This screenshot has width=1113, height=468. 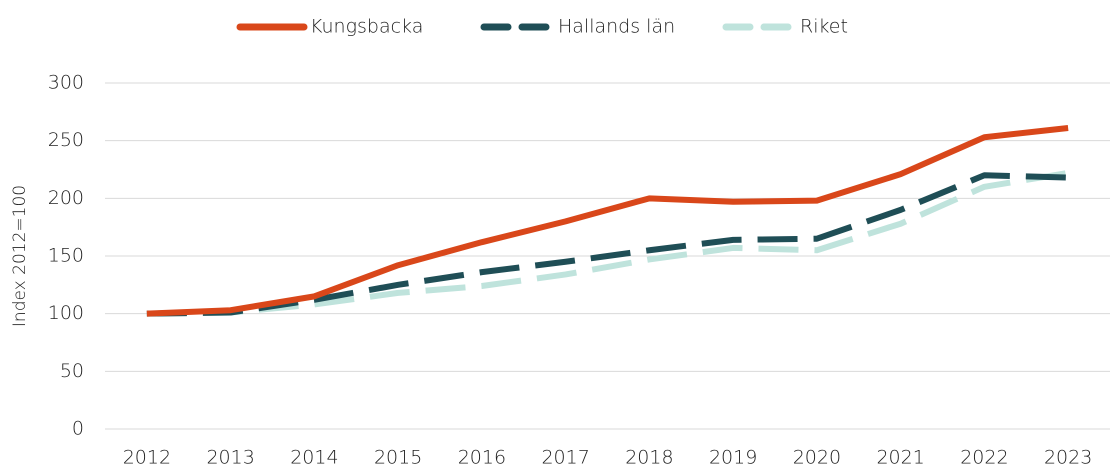 What do you see at coordinates (366, 27) in the screenshot?
I see `legend-label: Kungsbacka` at bounding box center [366, 27].